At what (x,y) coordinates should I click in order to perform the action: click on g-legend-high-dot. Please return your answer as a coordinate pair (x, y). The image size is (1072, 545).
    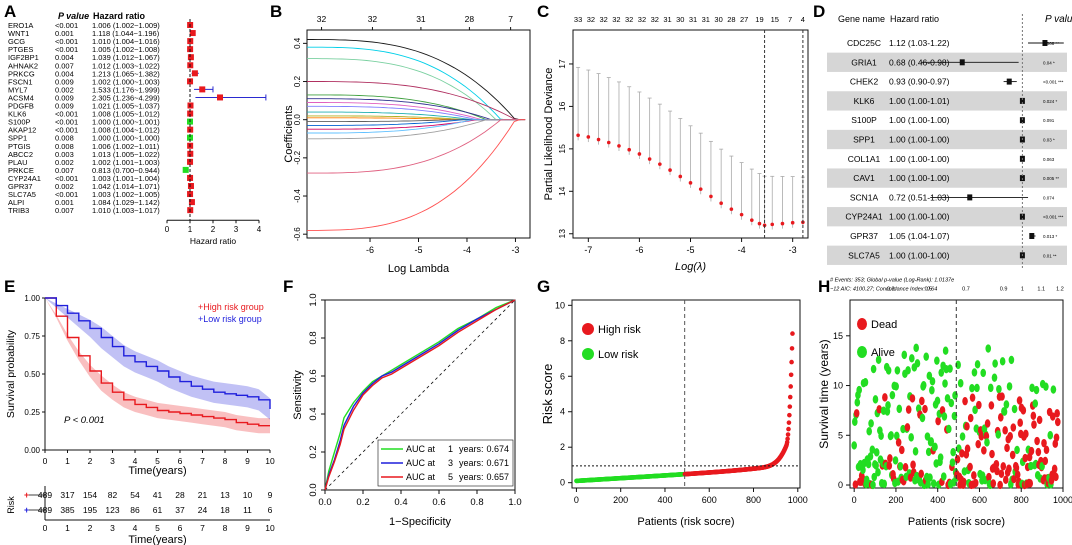
    Looking at the image, I should click on (588, 329).